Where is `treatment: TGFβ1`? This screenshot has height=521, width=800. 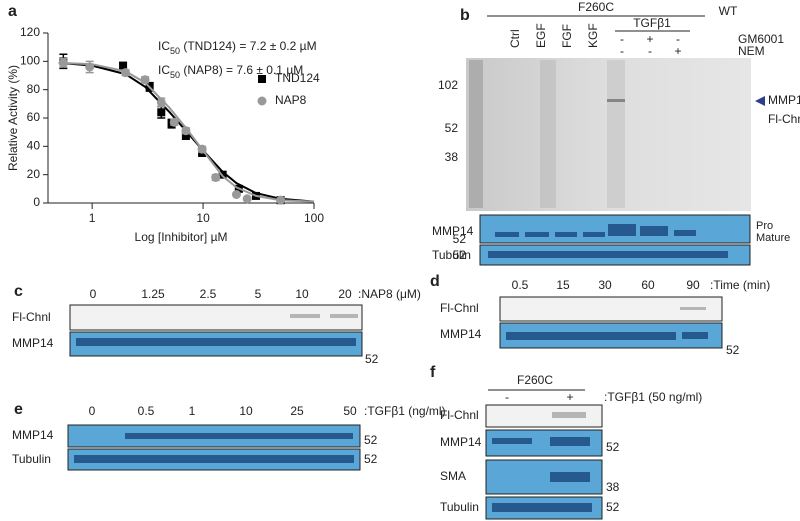
treatment: TGFβ1 is located at coordinates (652, 23).